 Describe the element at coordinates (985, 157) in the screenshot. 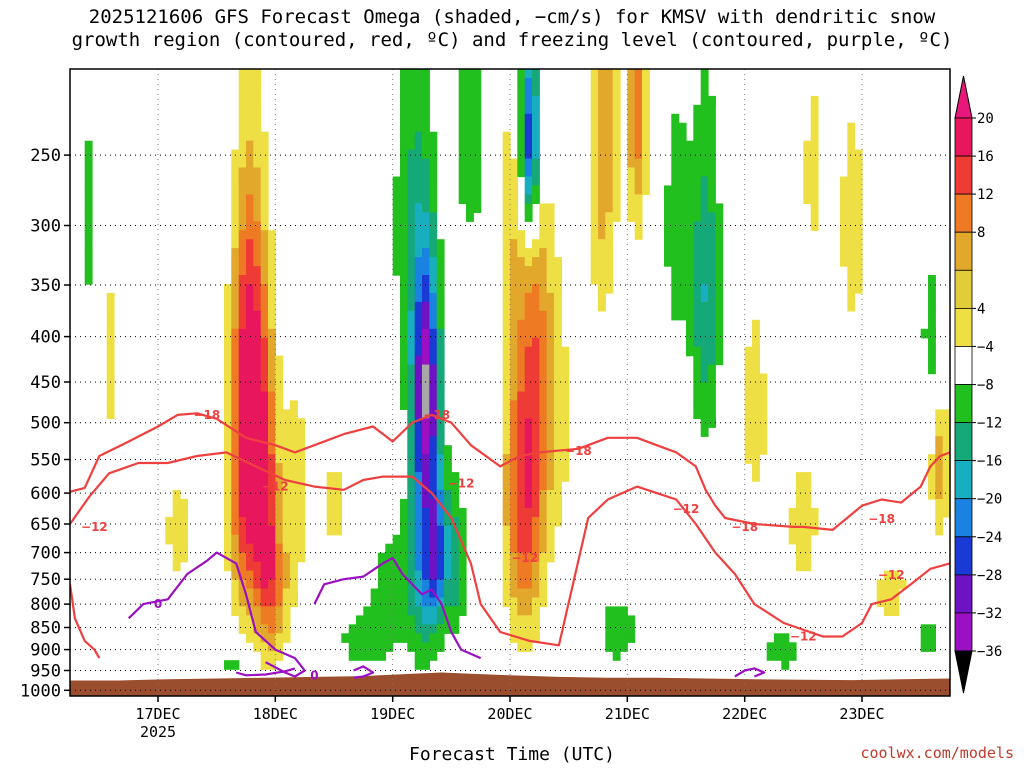

I see `colorbar-label: 16` at that location.